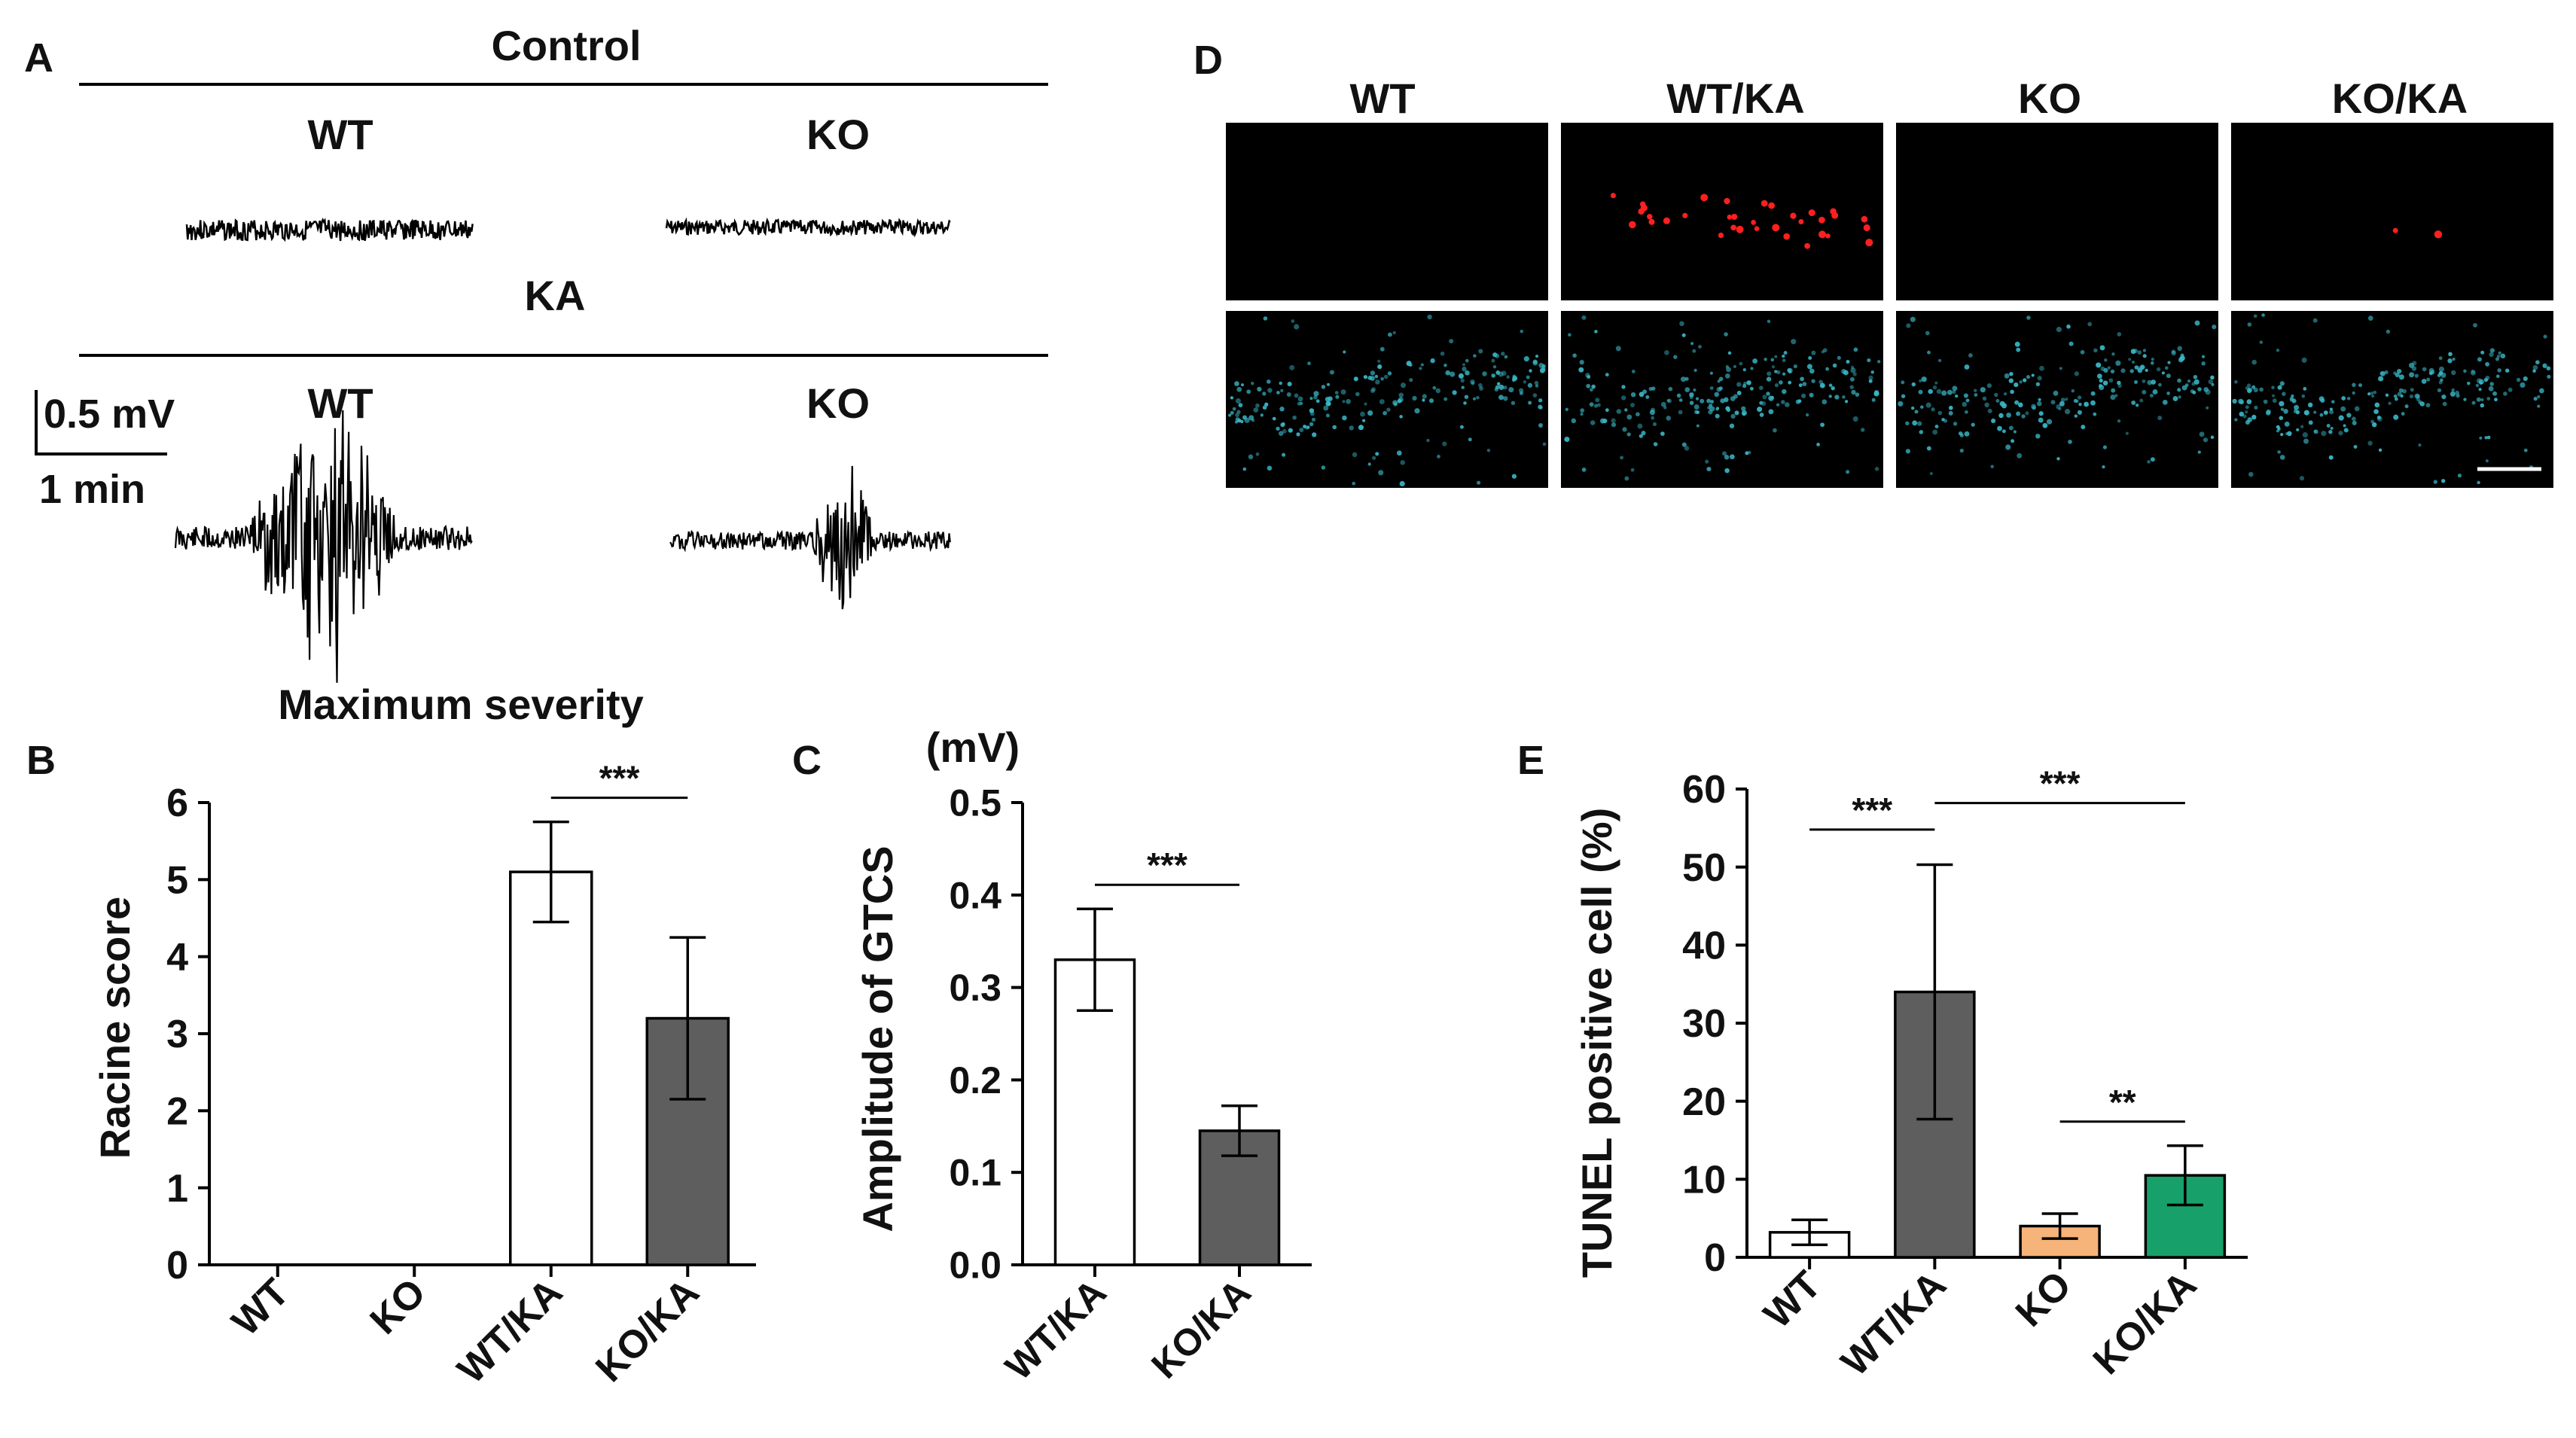 This screenshot has width=2576, height=1438. What do you see at coordinates (975, 803) in the screenshot?
I see `chart-c-y-tick-label: 0.5` at bounding box center [975, 803].